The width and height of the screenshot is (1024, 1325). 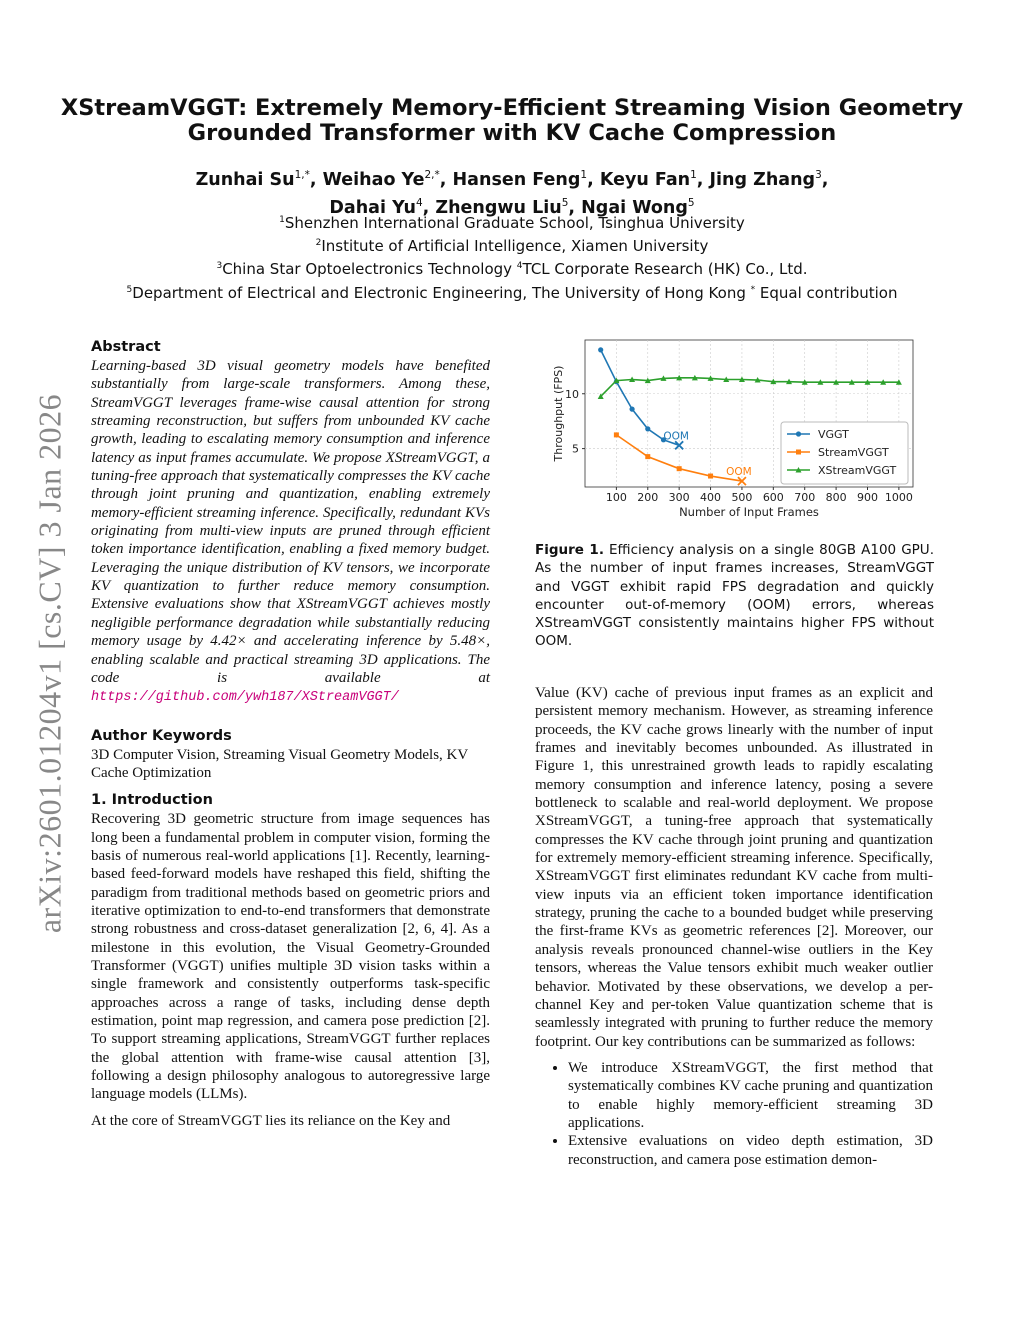 I want to click on y-tick-label: 10, so click(x=572, y=394).